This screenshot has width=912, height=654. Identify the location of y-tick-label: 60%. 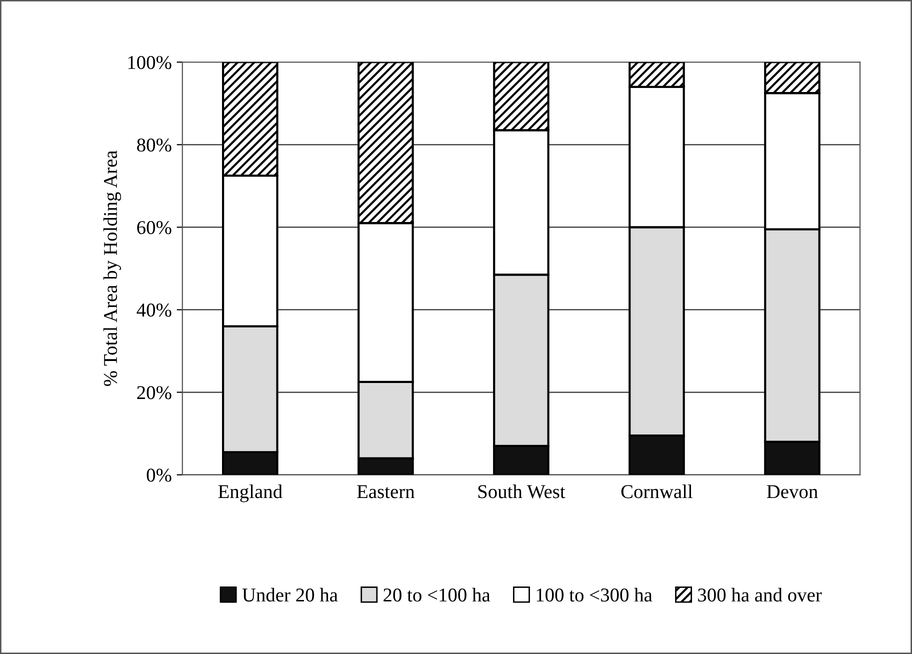
(154, 227).